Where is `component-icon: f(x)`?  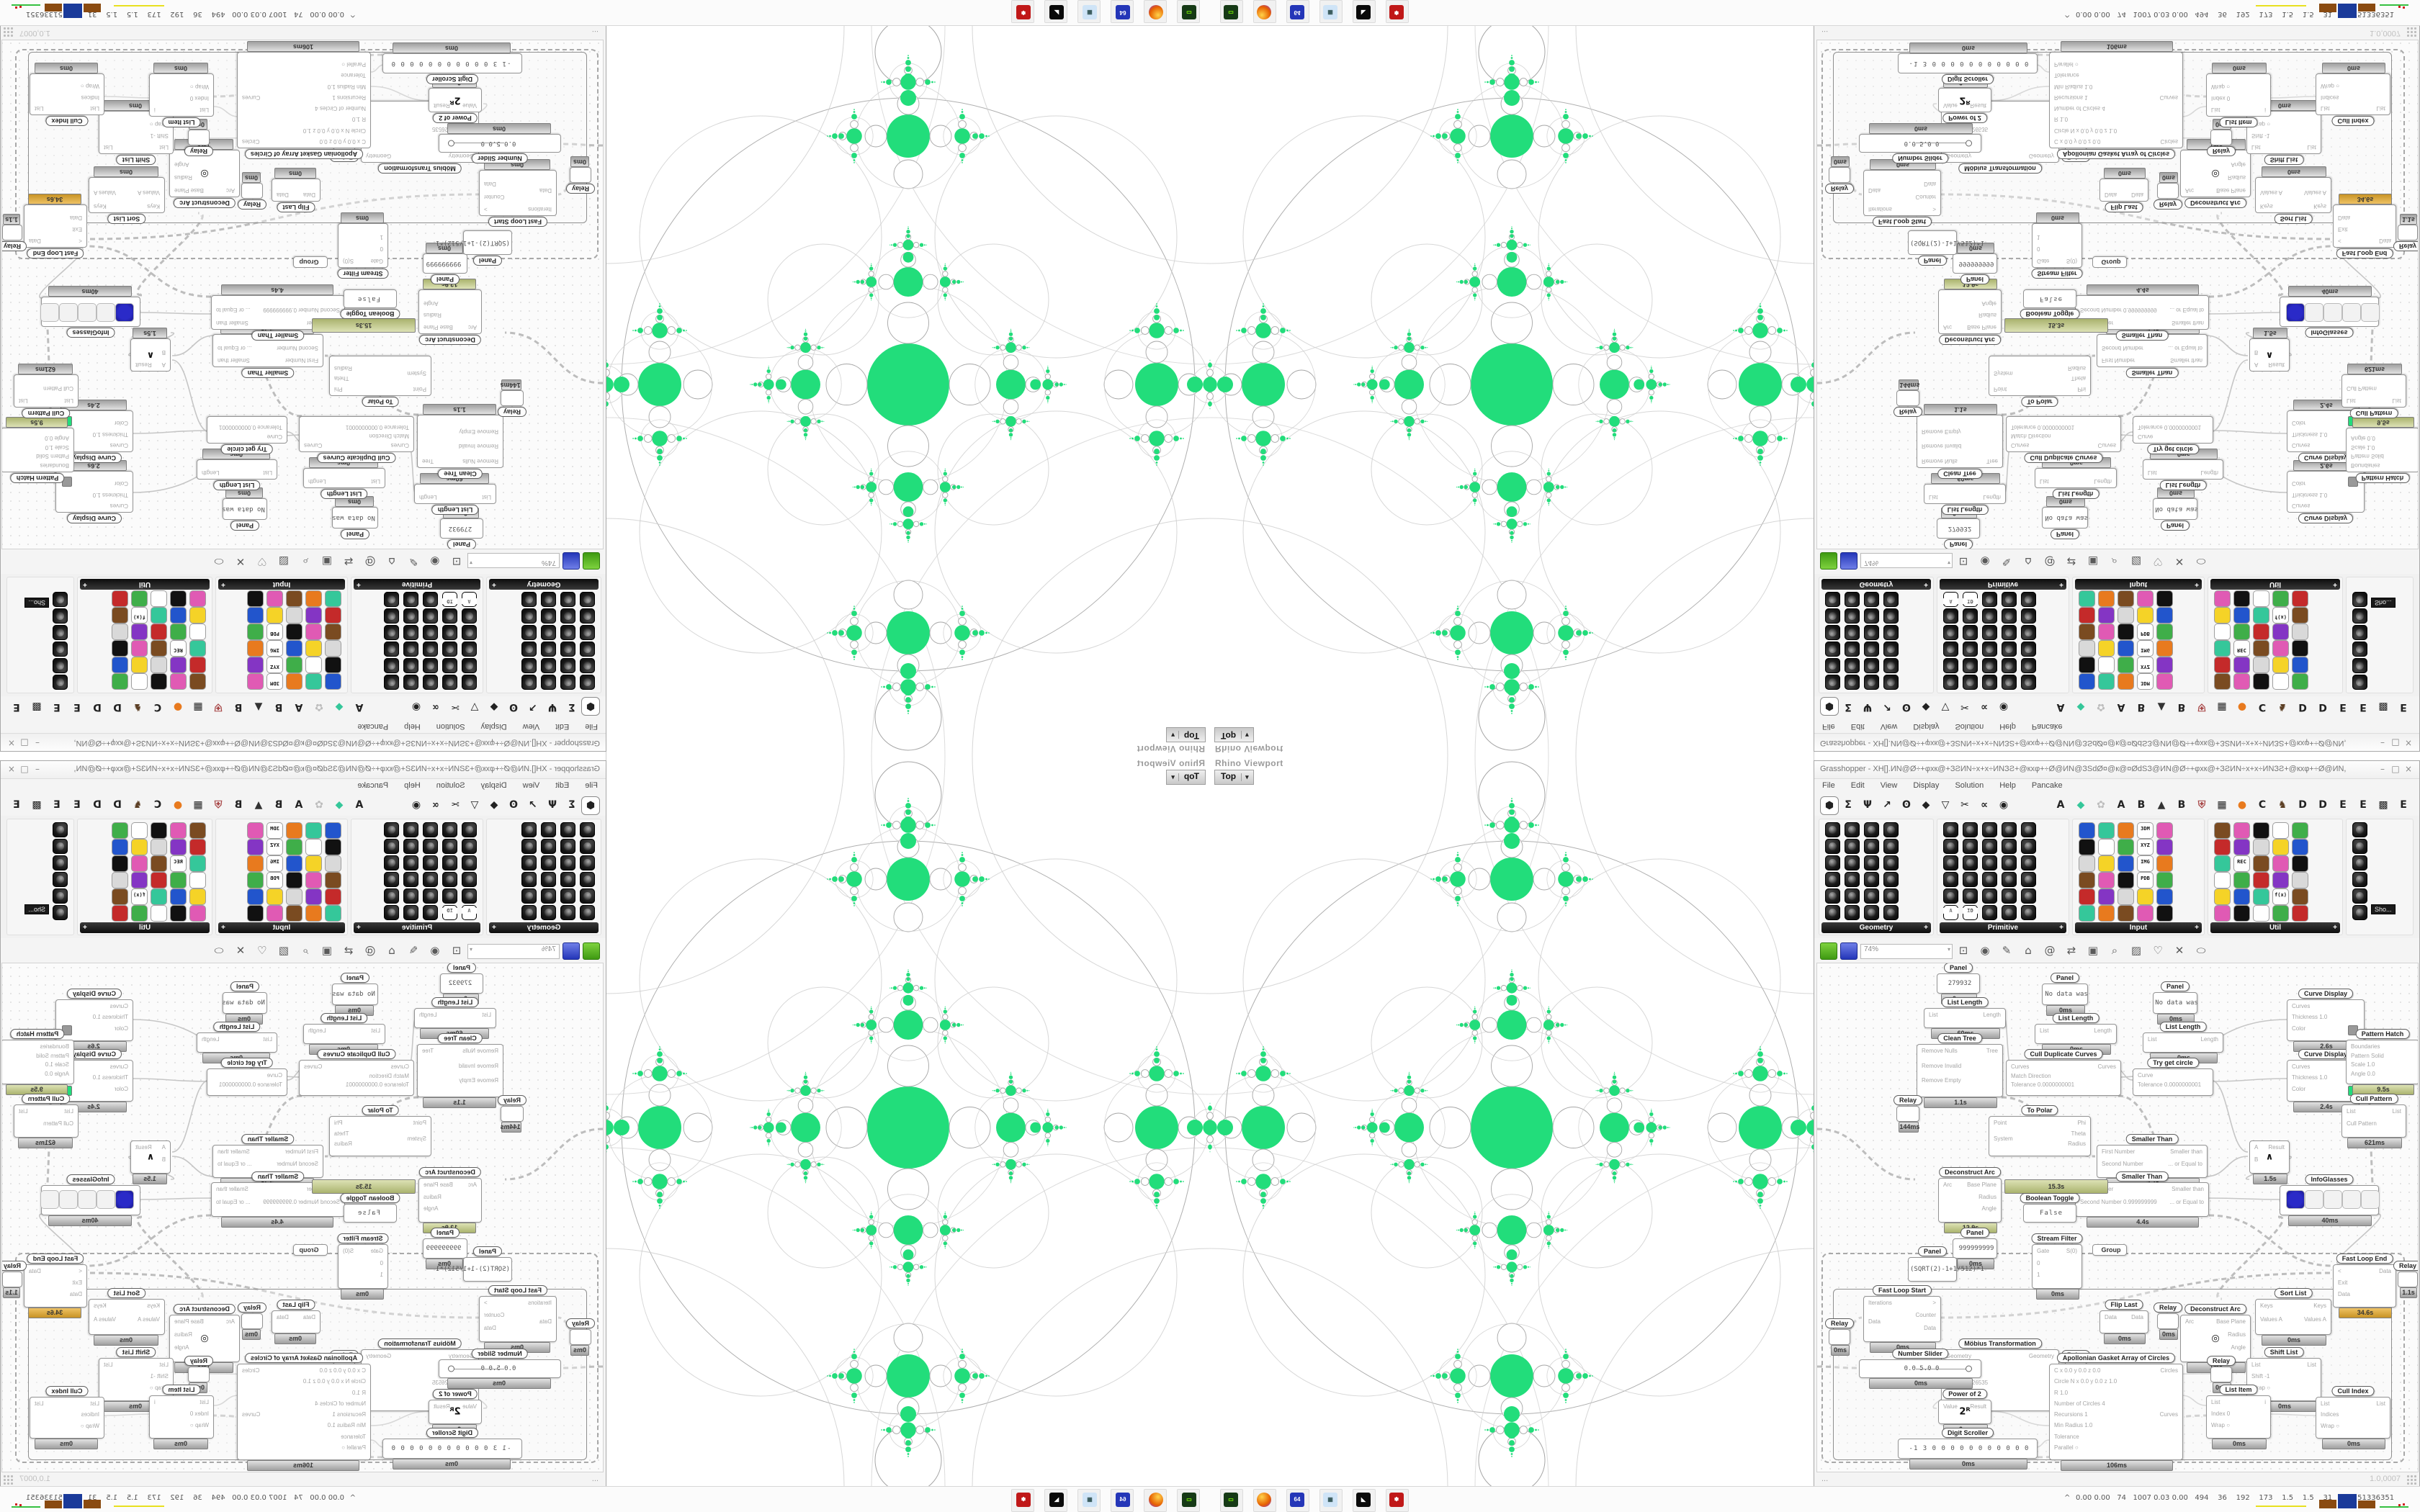 component-icon: f(x) is located at coordinates (139, 896).